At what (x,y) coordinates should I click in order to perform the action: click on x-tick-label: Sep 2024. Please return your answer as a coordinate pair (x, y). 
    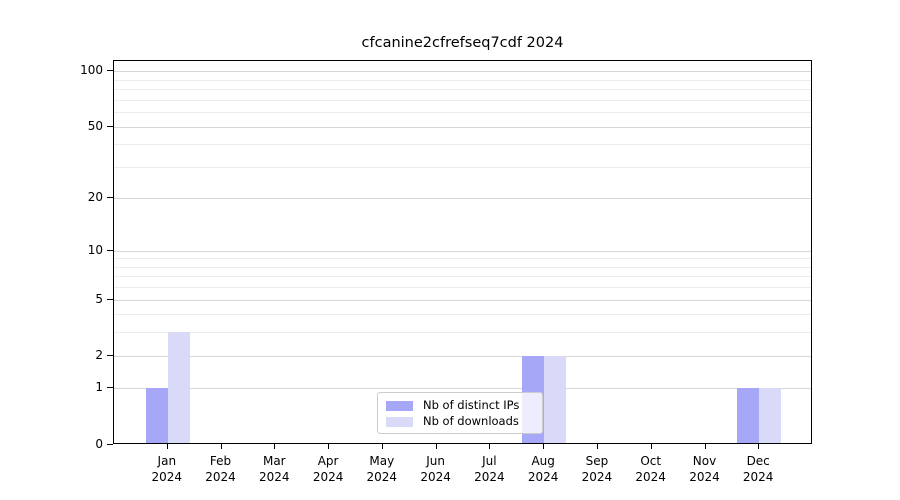
    Looking at the image, I should click on (597, 468).